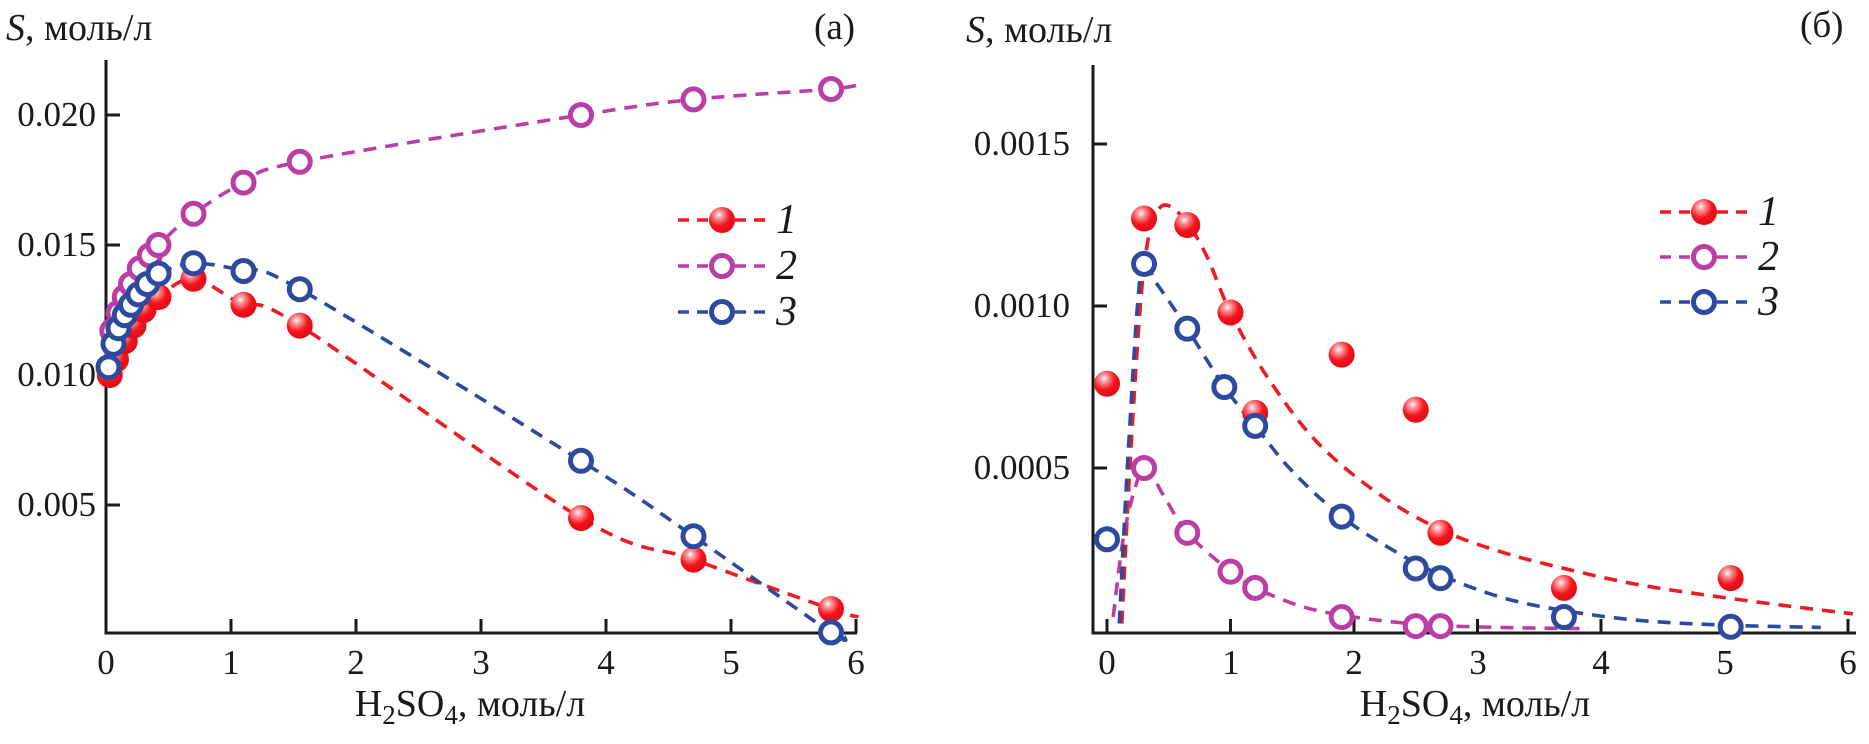  I want to click on panel-b-y-tick-label: 0.0010, so click(1021, 305).